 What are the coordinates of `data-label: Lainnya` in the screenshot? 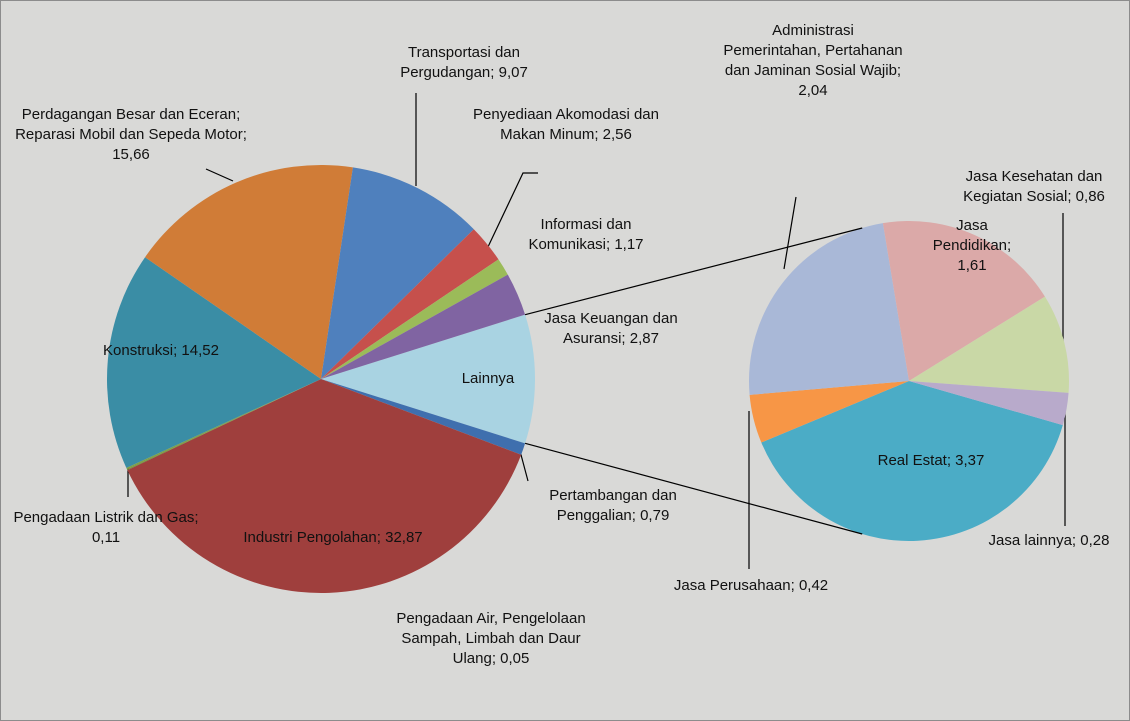 It's located at (488, 378).